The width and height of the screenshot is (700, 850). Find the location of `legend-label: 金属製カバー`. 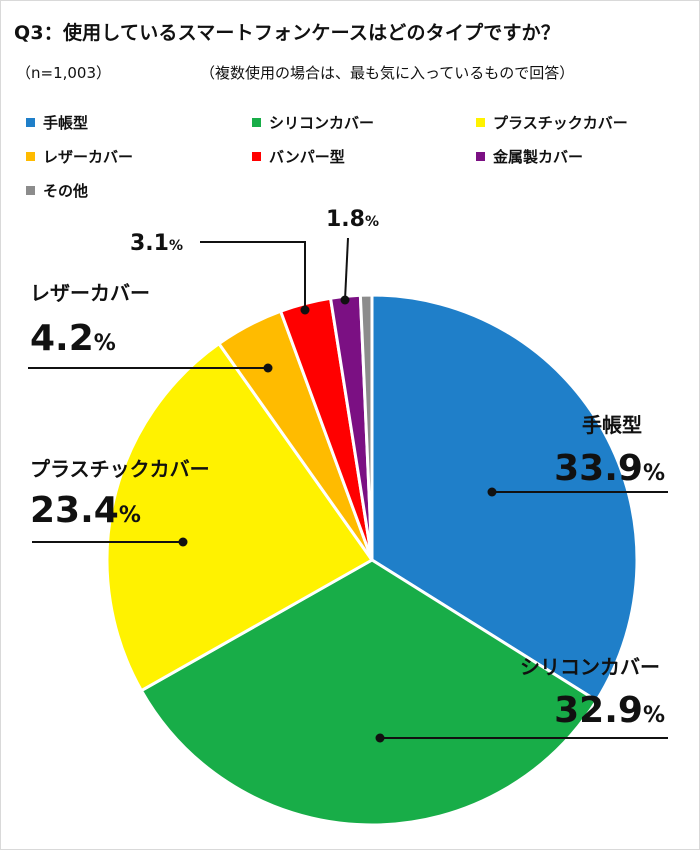

legend-label: 金属製カバー is located at coordinates (538, 157).